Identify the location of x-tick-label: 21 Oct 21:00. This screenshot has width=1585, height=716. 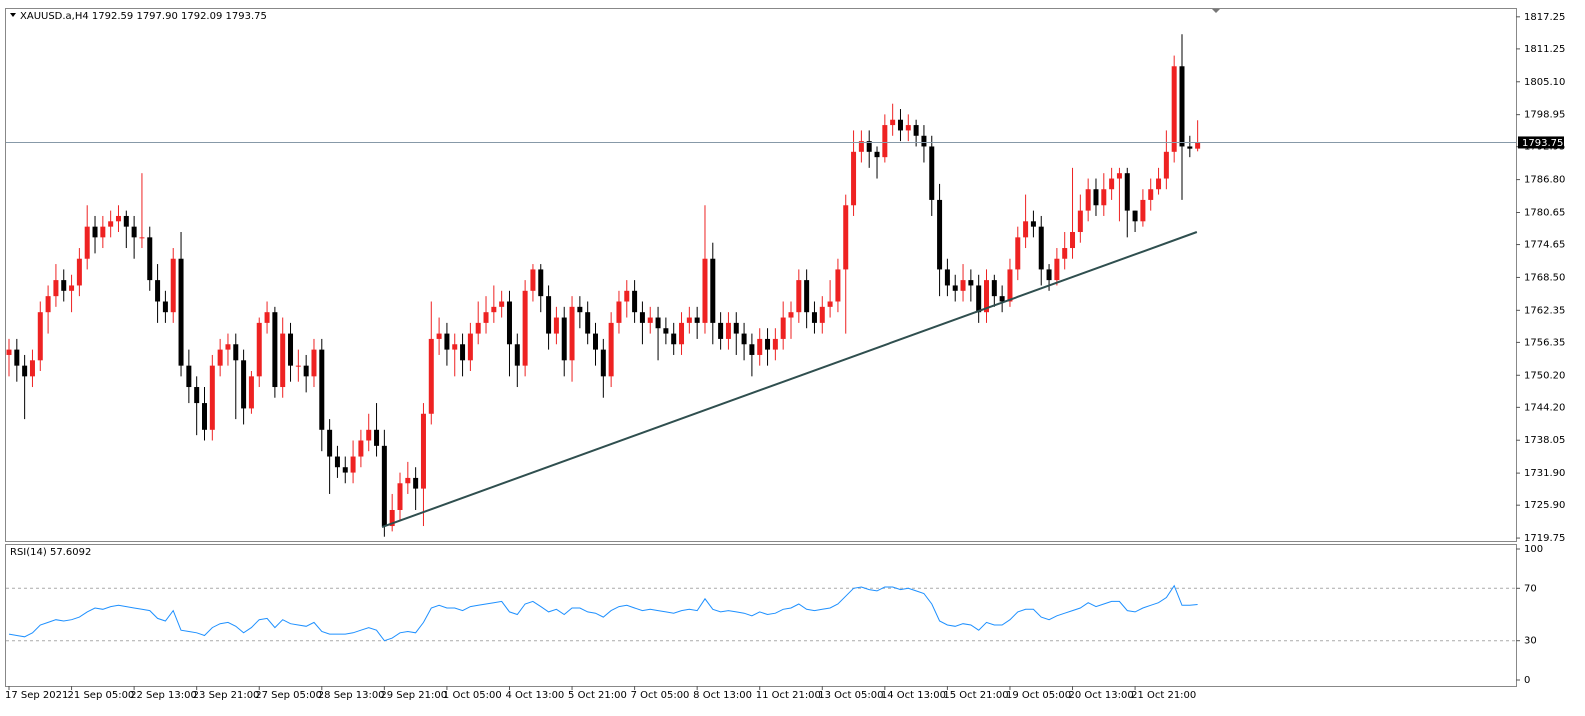
(1163, 695).